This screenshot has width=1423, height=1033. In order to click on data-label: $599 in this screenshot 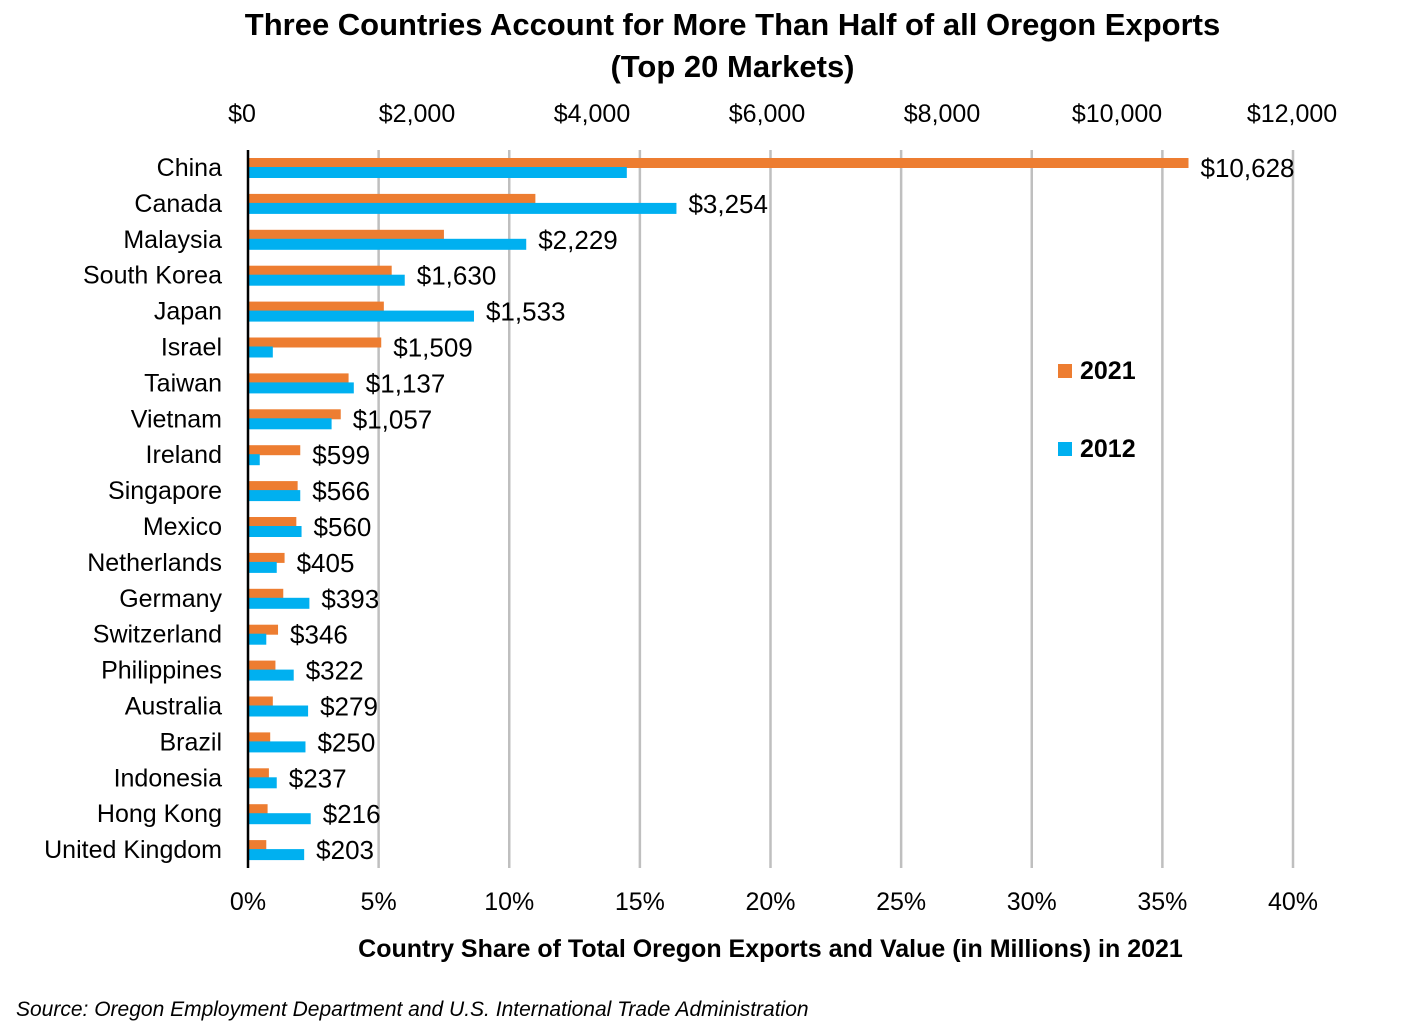, I will do `click(341, 455)`.